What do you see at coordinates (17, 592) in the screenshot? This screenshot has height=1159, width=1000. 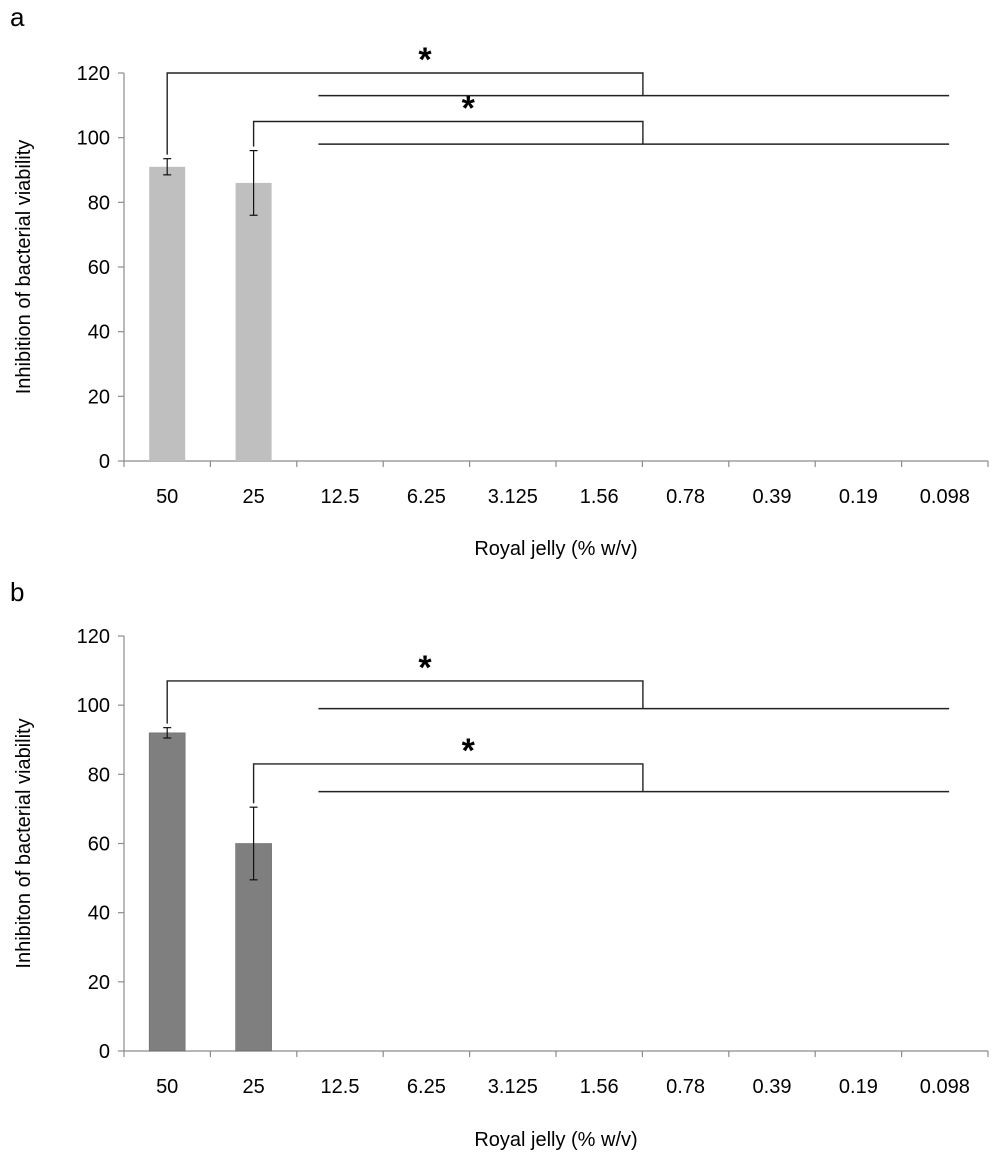 I see `panel-label: b` at bounding box center [17, 592].